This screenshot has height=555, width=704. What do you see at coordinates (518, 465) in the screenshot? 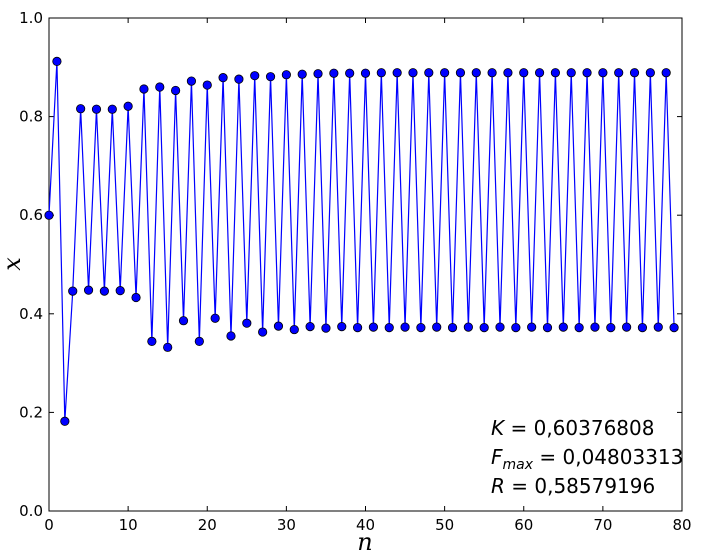
I see `annotation-fmax-subscript: max` at bounding box center [518, 465].